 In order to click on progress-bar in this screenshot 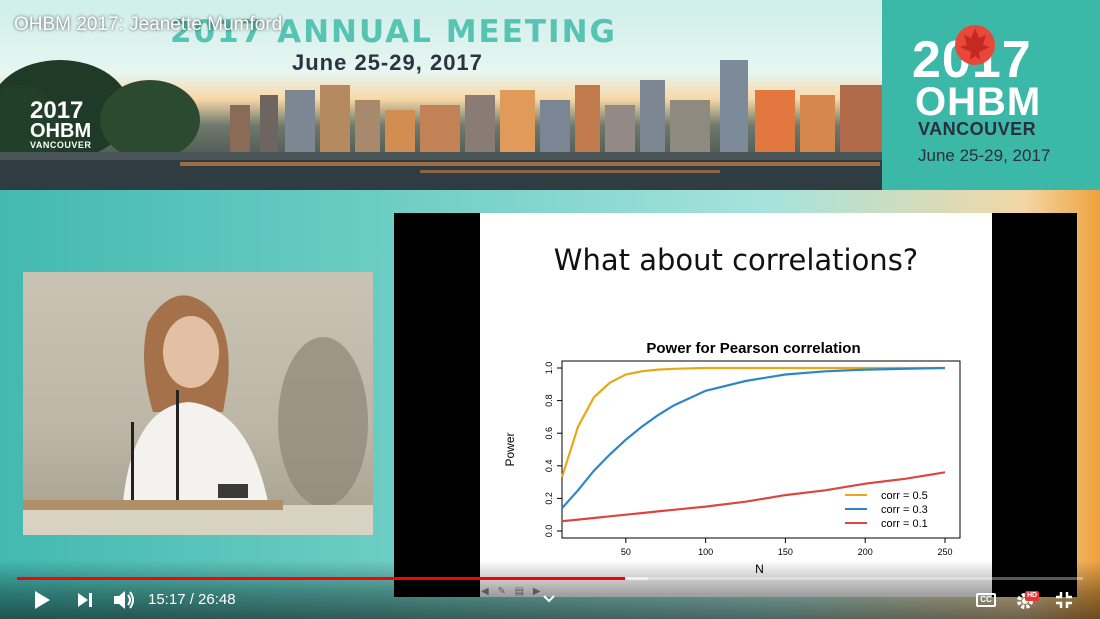, I will do `click(550, 578)`.